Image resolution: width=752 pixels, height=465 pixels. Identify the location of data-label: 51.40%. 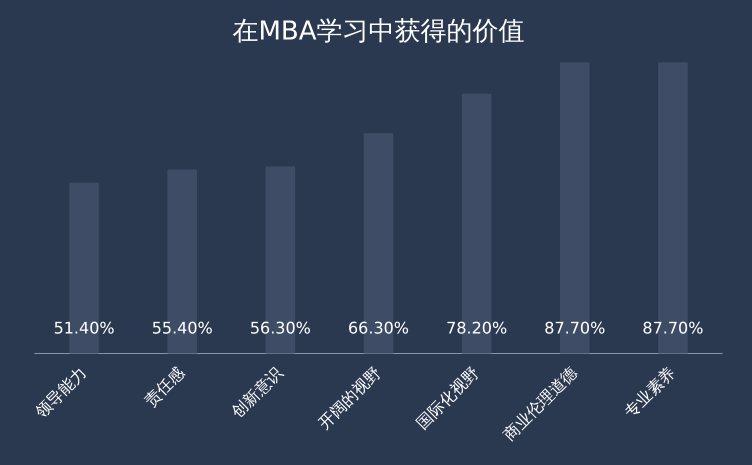
(84, 328).